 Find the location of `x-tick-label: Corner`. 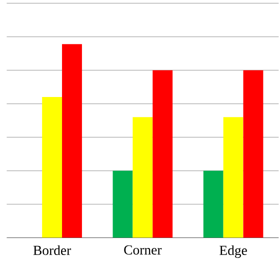

x-tick-label: Corner is located at coordinates (143, 250).